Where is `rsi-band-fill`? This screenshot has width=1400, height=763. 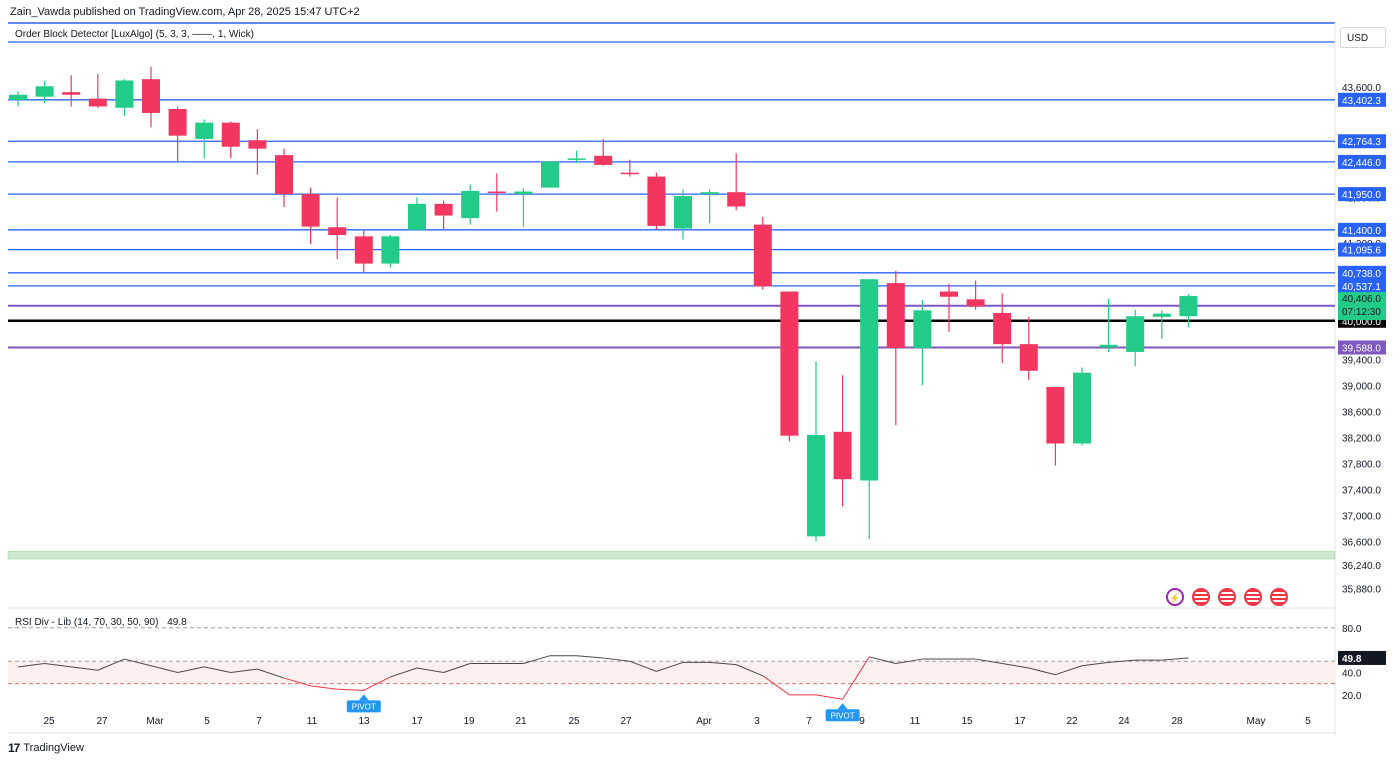
rsi-band-fill is located at coordinates (671, 672).